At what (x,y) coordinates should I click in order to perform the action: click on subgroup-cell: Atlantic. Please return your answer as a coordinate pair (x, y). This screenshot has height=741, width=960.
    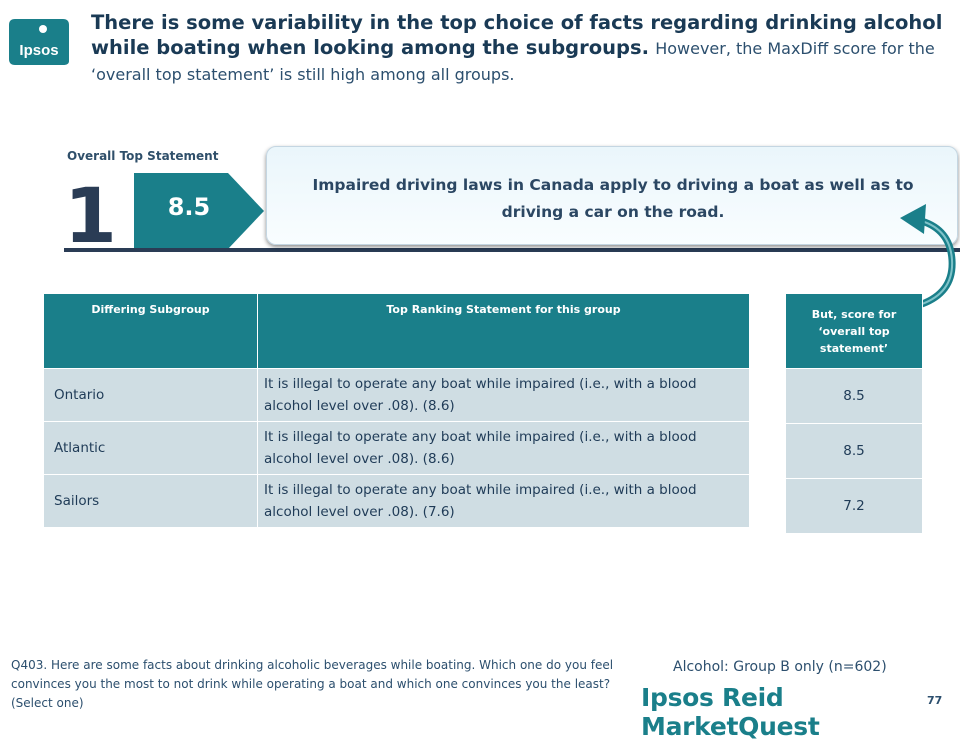
    Looking at the image, I should click on (150, 448).